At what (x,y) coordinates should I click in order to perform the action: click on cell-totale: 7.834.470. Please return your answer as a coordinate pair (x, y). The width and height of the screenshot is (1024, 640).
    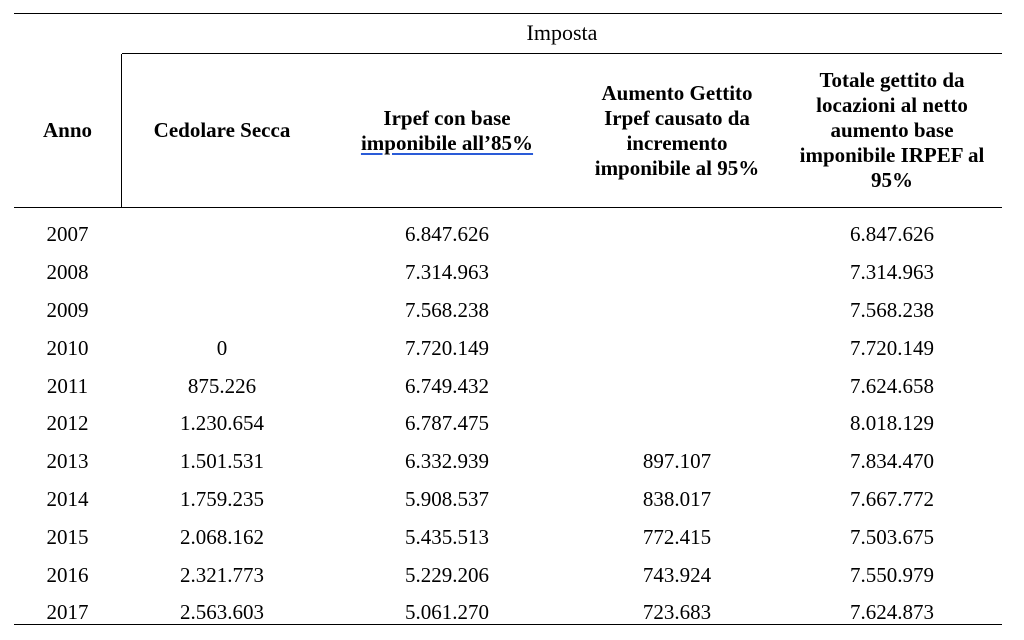
    Looking at the image, I should click on (892, 461).